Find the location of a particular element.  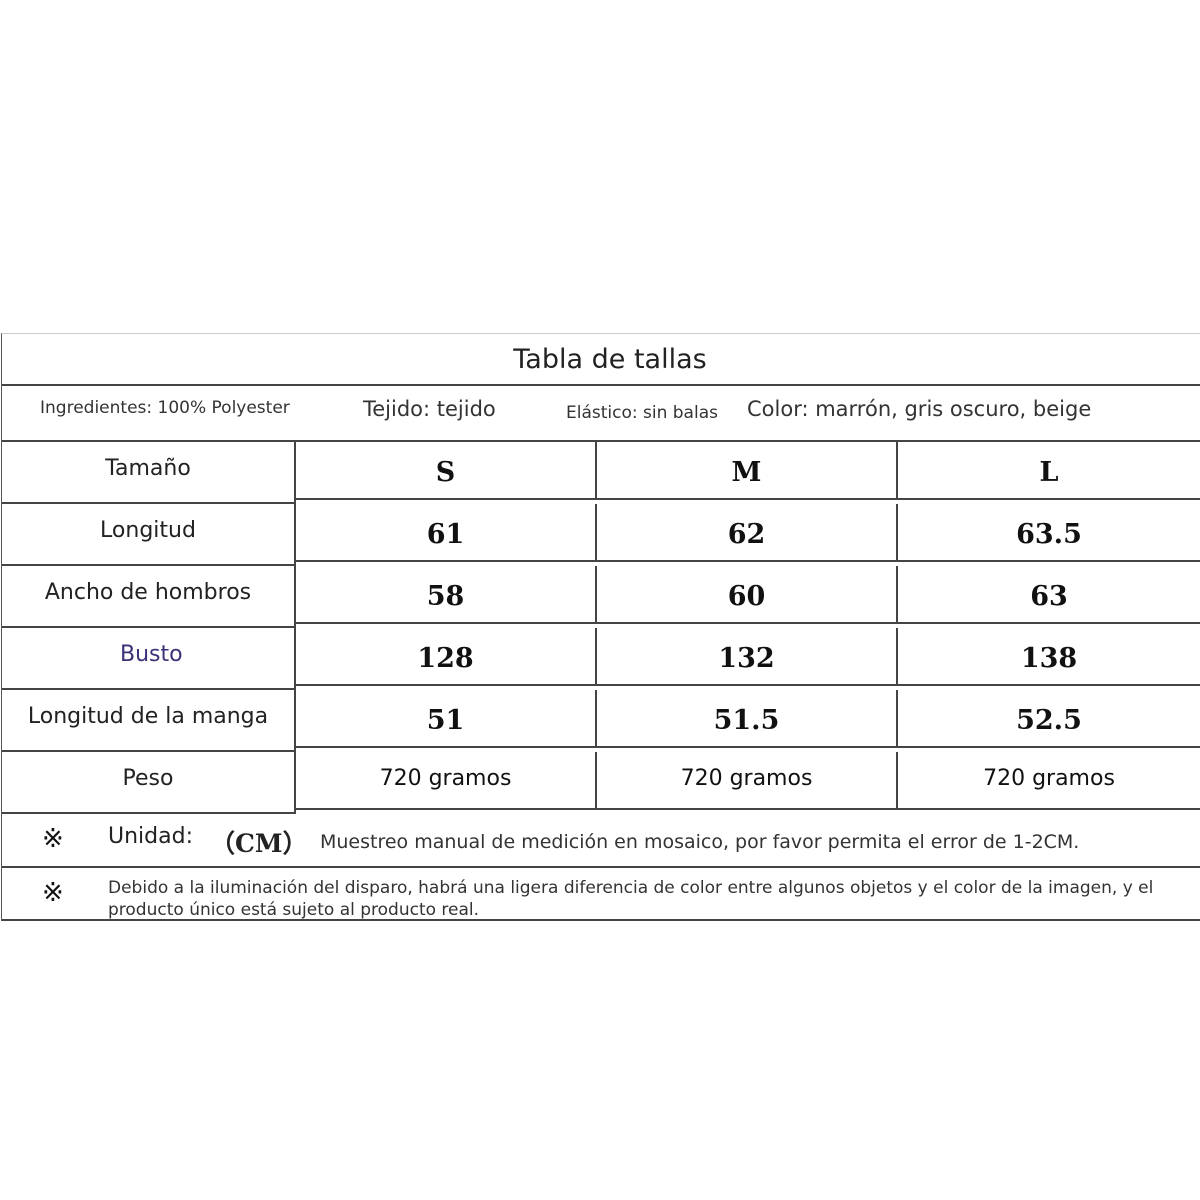

table-cell: 51.5 is located at coordinates (747, 719).